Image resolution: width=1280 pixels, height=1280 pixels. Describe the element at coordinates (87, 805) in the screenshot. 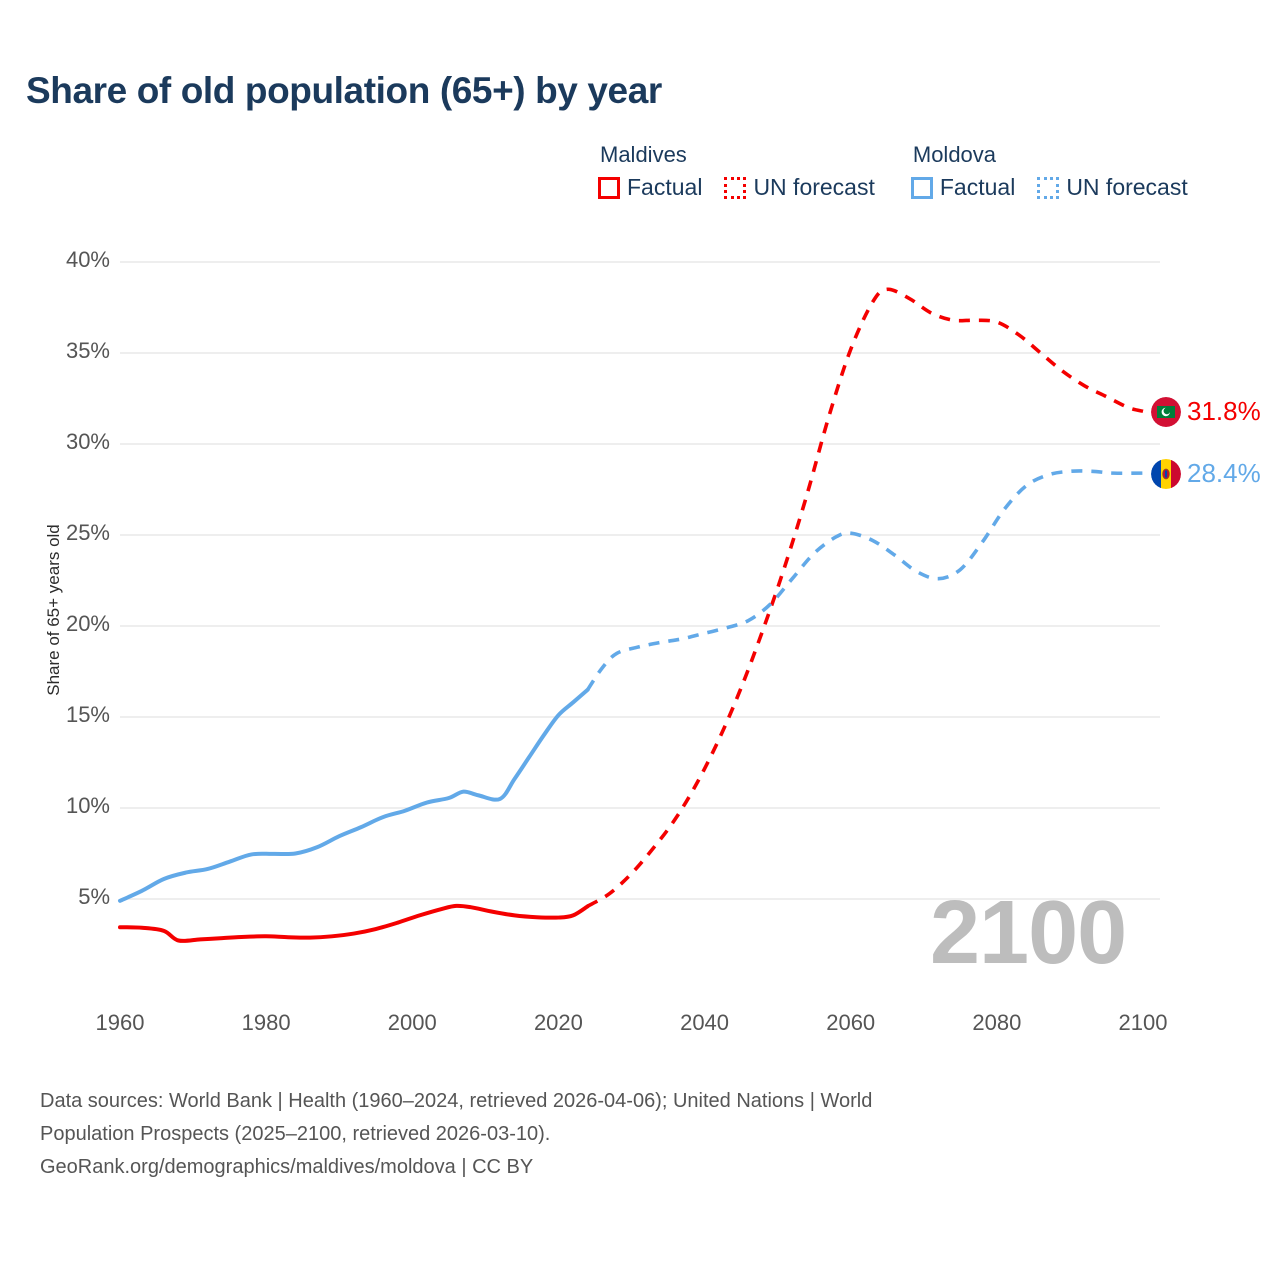

I see `y-axis-tick-label: 10%` at that location.